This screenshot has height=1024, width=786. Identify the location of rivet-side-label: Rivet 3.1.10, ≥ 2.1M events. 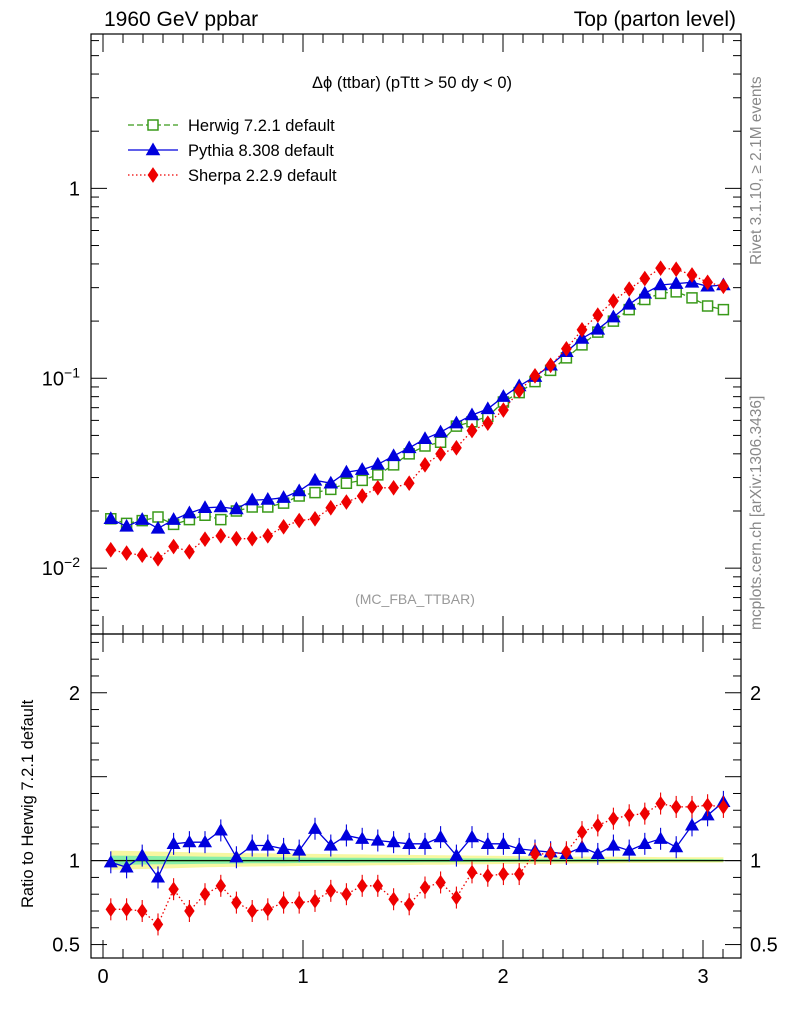
(756, 170).